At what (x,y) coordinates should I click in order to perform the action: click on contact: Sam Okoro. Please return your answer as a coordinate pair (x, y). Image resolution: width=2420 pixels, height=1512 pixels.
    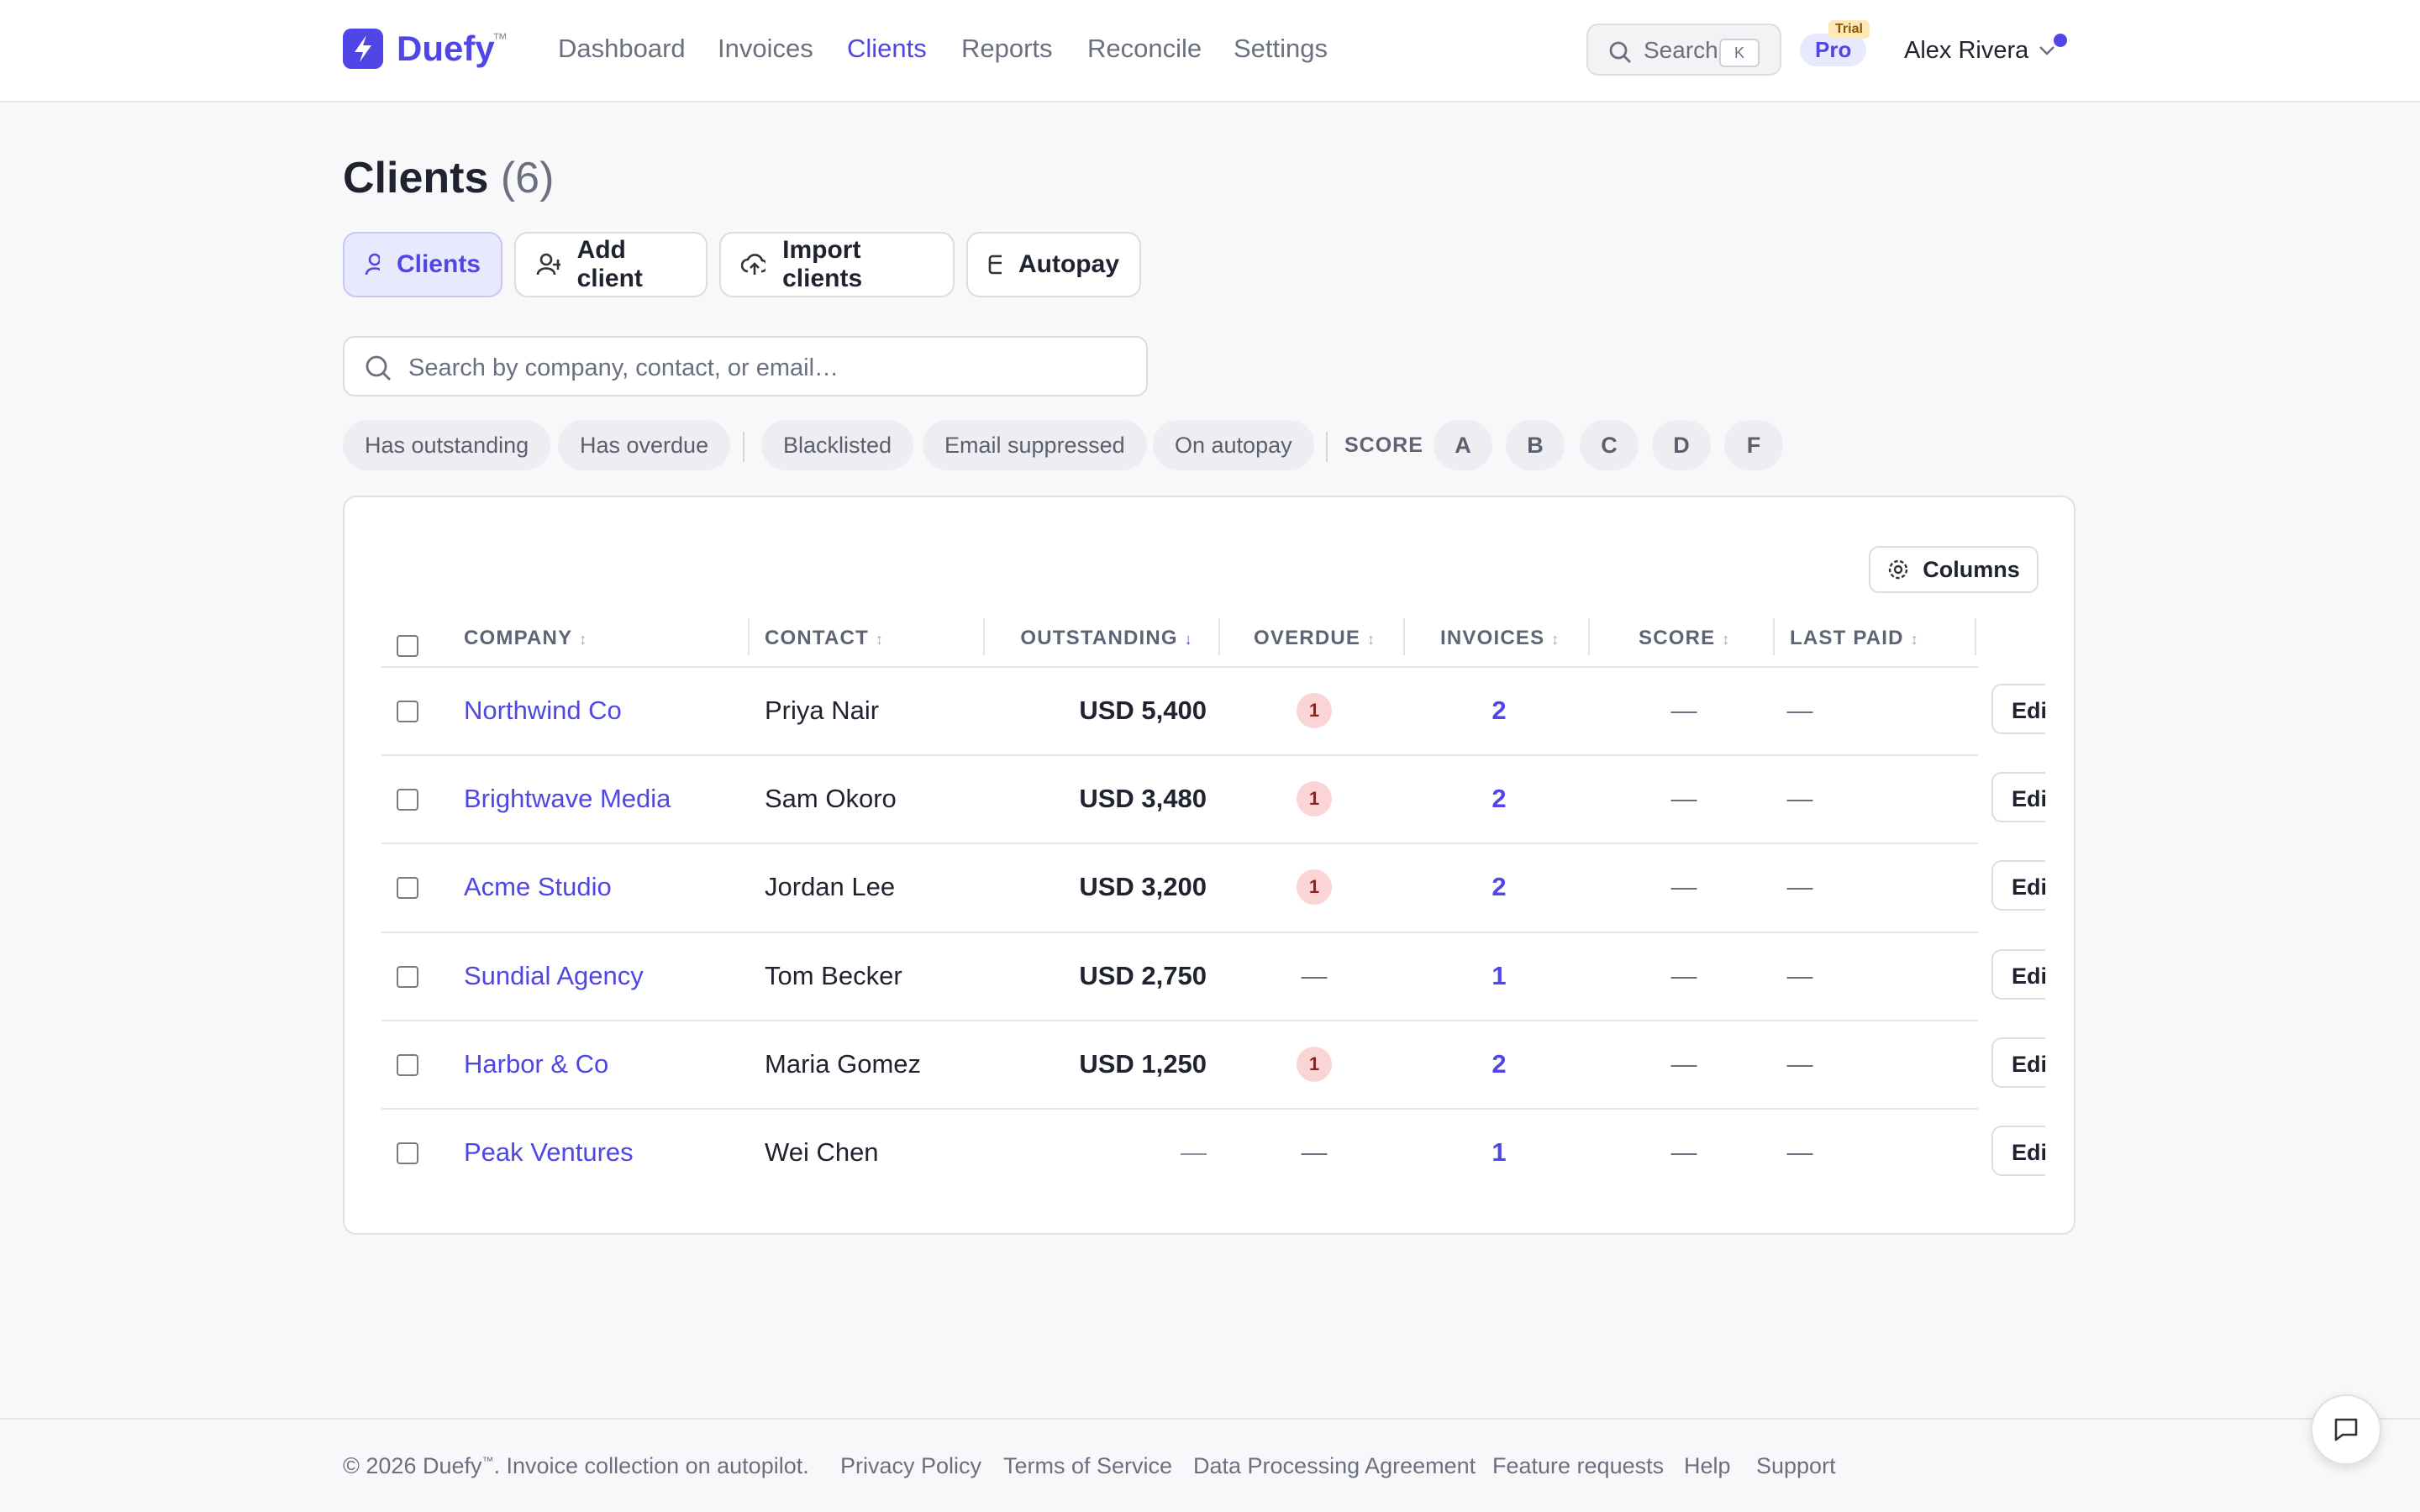
    Looking at the image, I should click on (831, 799).